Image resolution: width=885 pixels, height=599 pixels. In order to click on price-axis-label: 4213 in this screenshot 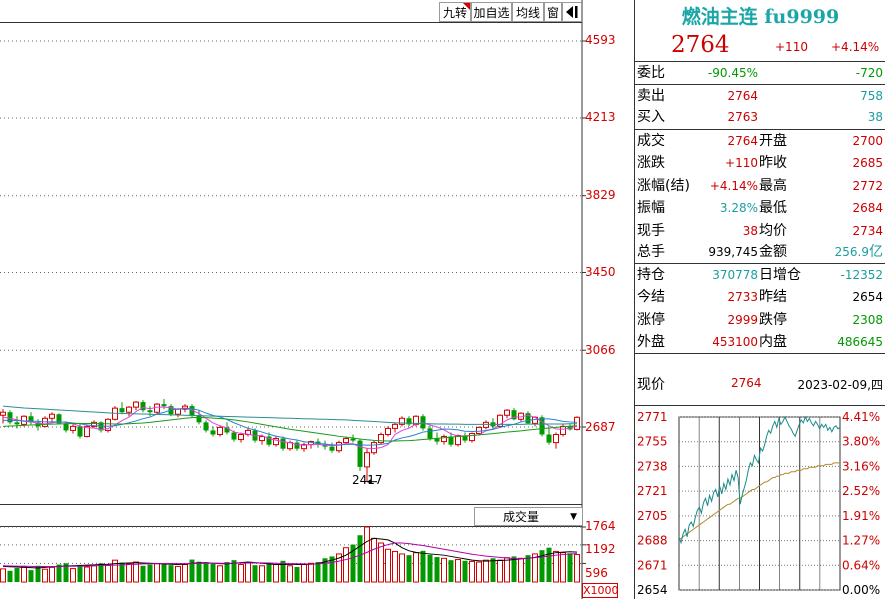, I will do `click(600, 117)`.